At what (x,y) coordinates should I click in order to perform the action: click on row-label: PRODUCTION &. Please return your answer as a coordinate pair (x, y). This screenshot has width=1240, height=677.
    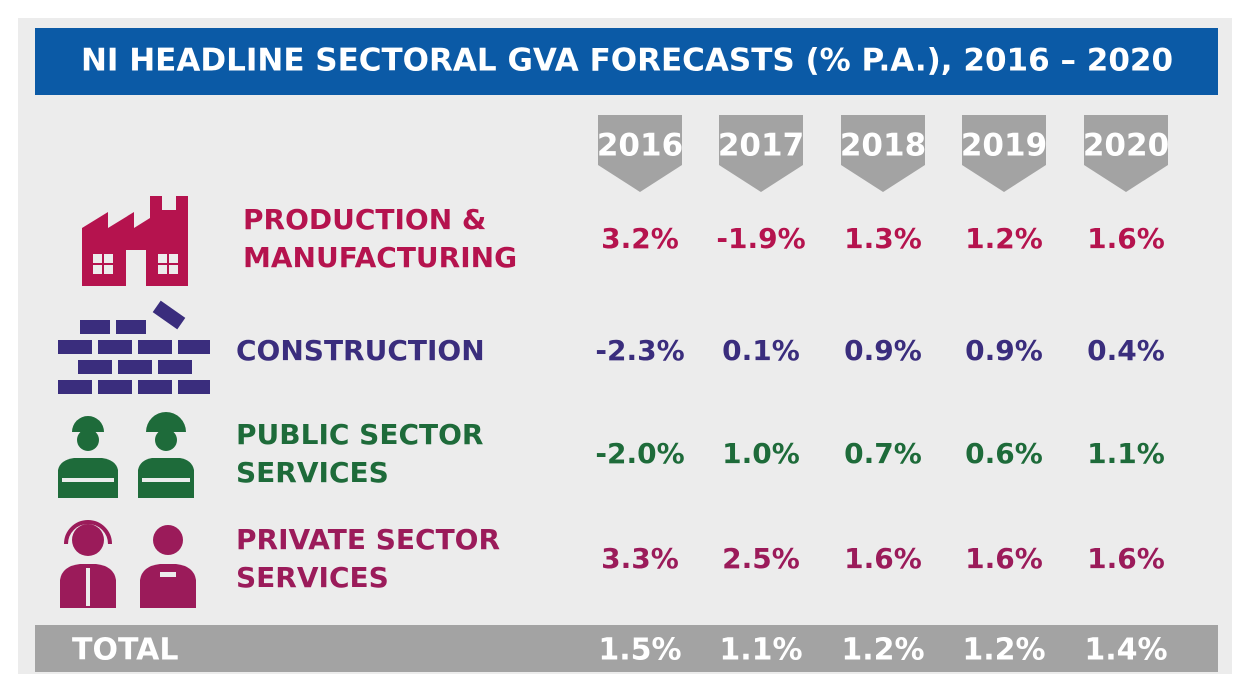
    Looking at the image, I should click on (364, 219).